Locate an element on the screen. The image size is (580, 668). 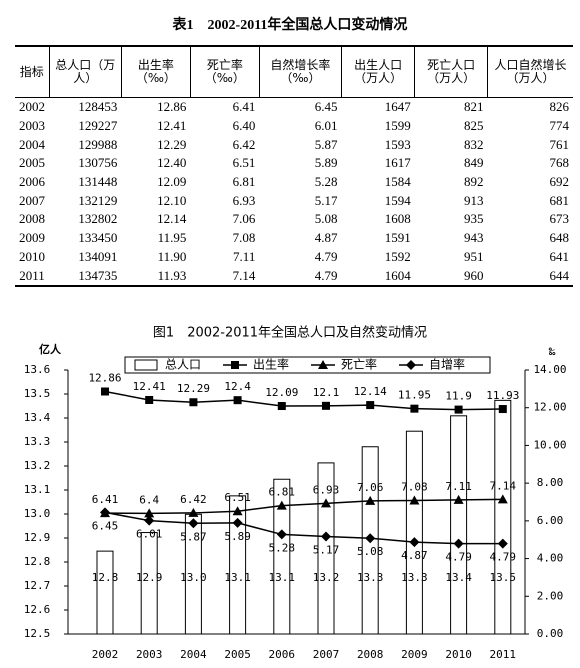
table-cell: 132802 is located at coordinates (98, 219).